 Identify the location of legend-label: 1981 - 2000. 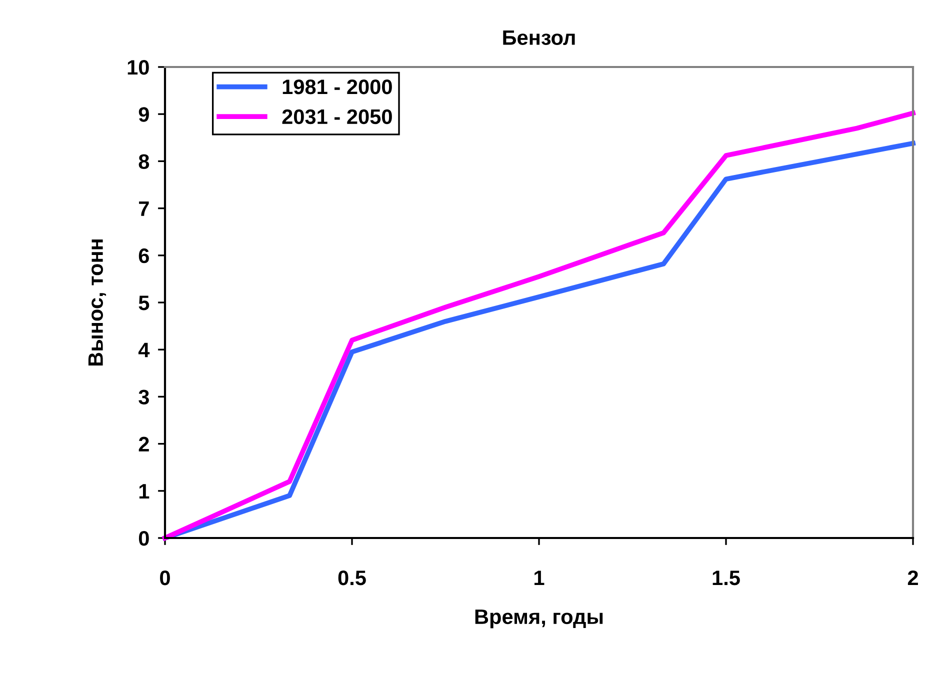
(337, 87).